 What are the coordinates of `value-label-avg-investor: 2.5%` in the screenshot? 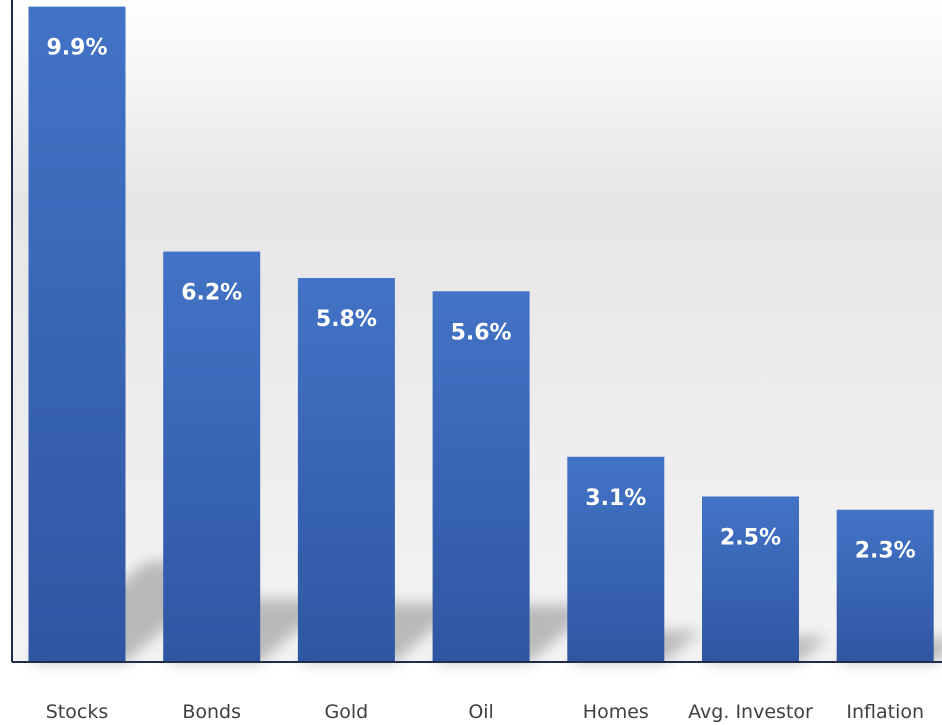 It's located at (750, 538).